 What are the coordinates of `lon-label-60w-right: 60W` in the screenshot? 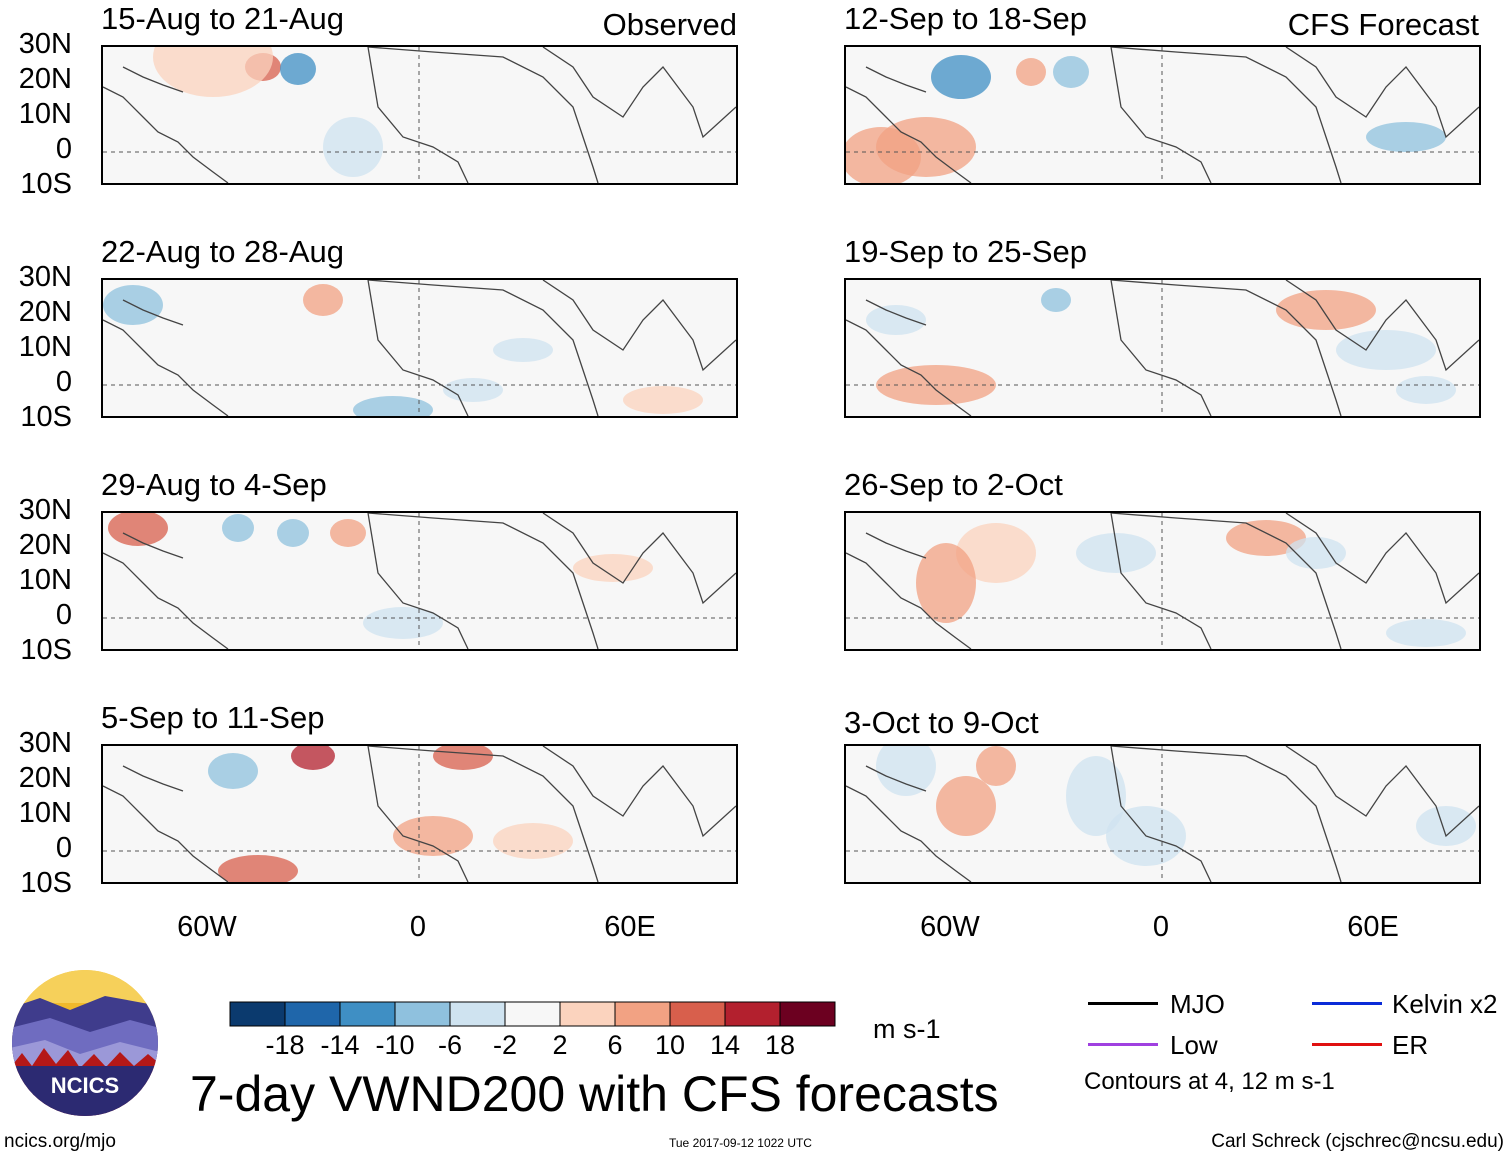 It's located at (950, 927).